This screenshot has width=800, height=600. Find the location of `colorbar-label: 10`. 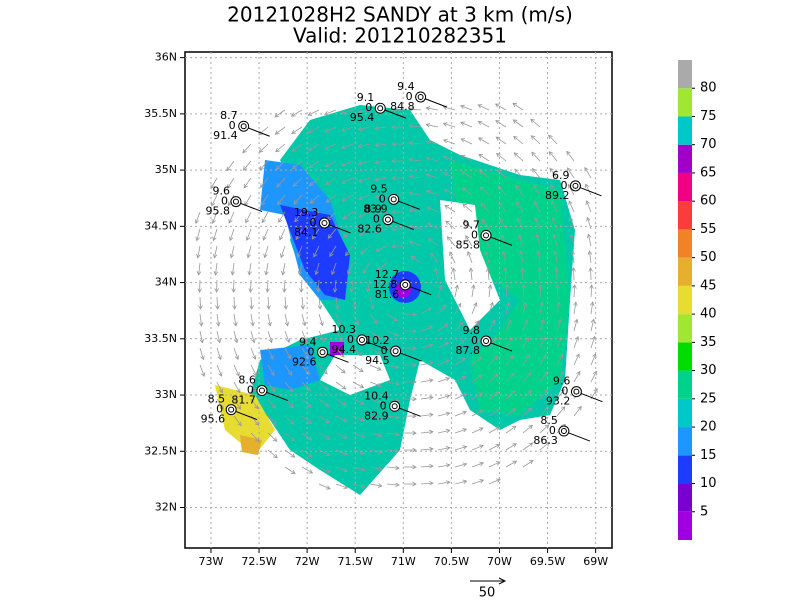

colorbar-label: 10 is located at coordinates (708, 483).